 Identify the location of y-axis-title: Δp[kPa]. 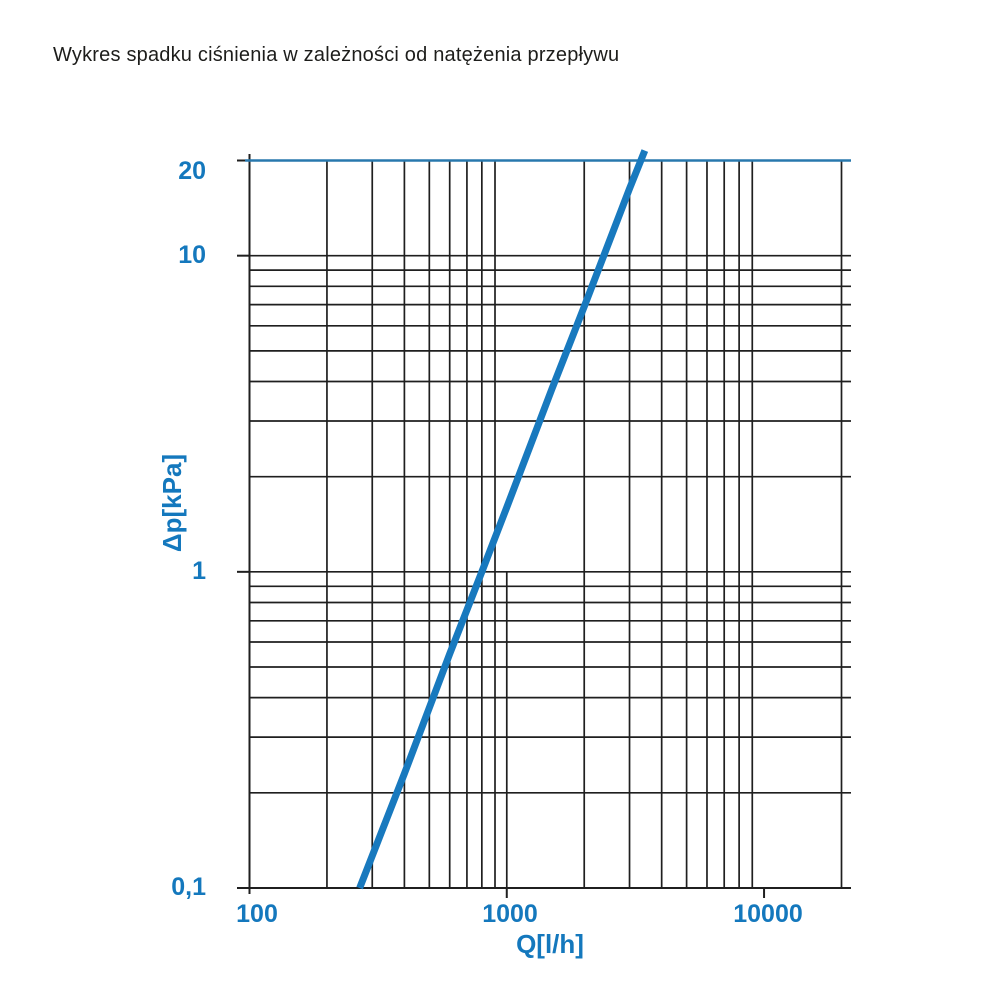
(172, 503).